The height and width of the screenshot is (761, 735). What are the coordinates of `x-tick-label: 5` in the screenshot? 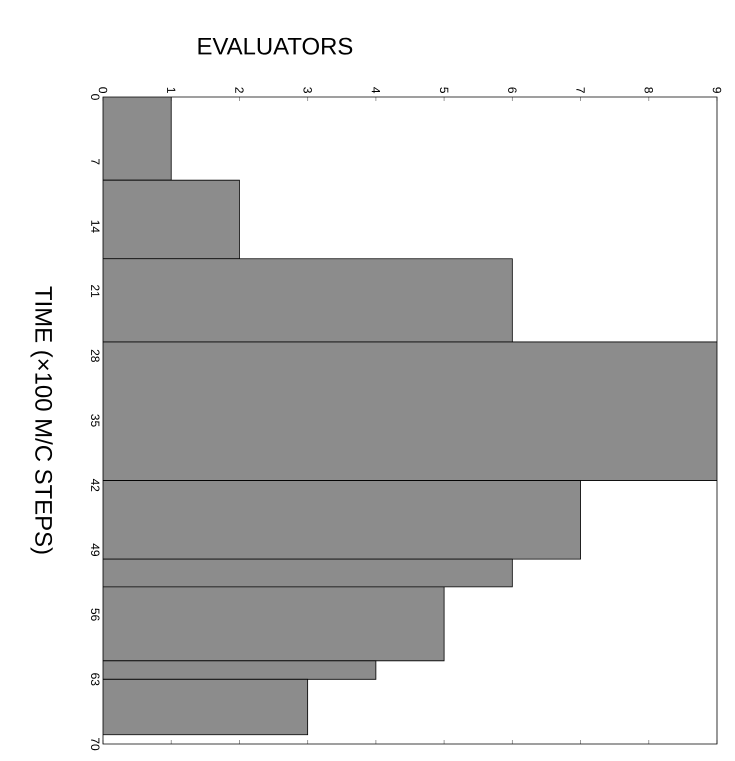 It's located at (444, 90).